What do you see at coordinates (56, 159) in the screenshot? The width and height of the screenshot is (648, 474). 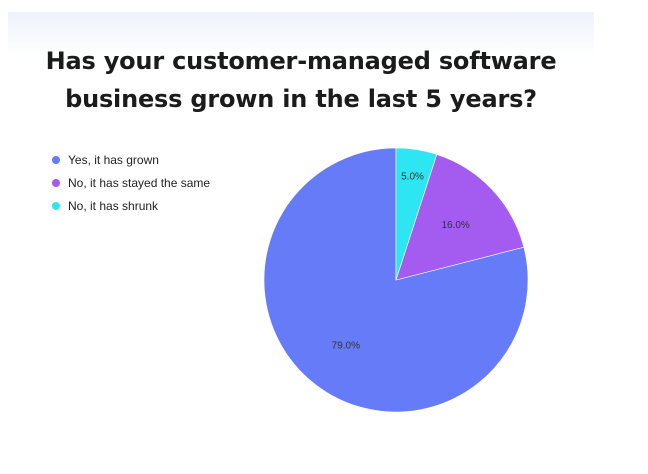 I see `legend-swatch-grown` at bounding box center [56, 159].